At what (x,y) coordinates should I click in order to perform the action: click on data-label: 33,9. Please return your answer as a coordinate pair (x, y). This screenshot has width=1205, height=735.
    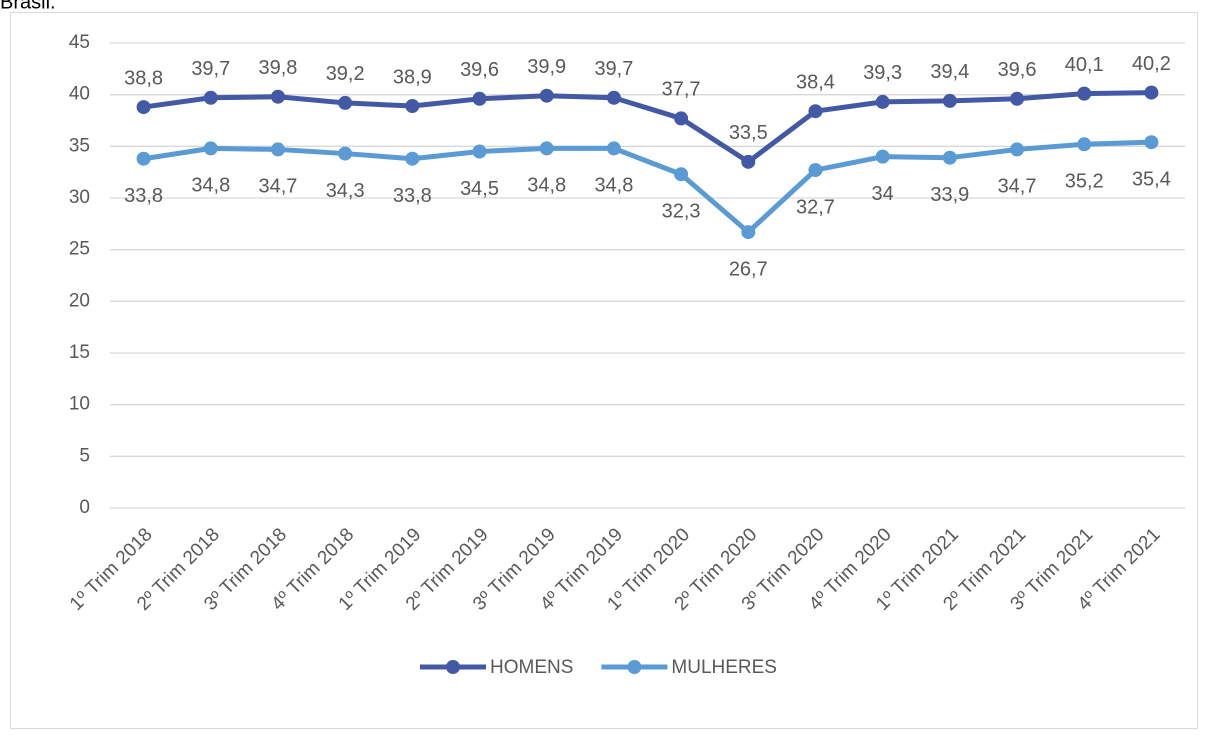
    Looking at the image, I should click on (949, 195).